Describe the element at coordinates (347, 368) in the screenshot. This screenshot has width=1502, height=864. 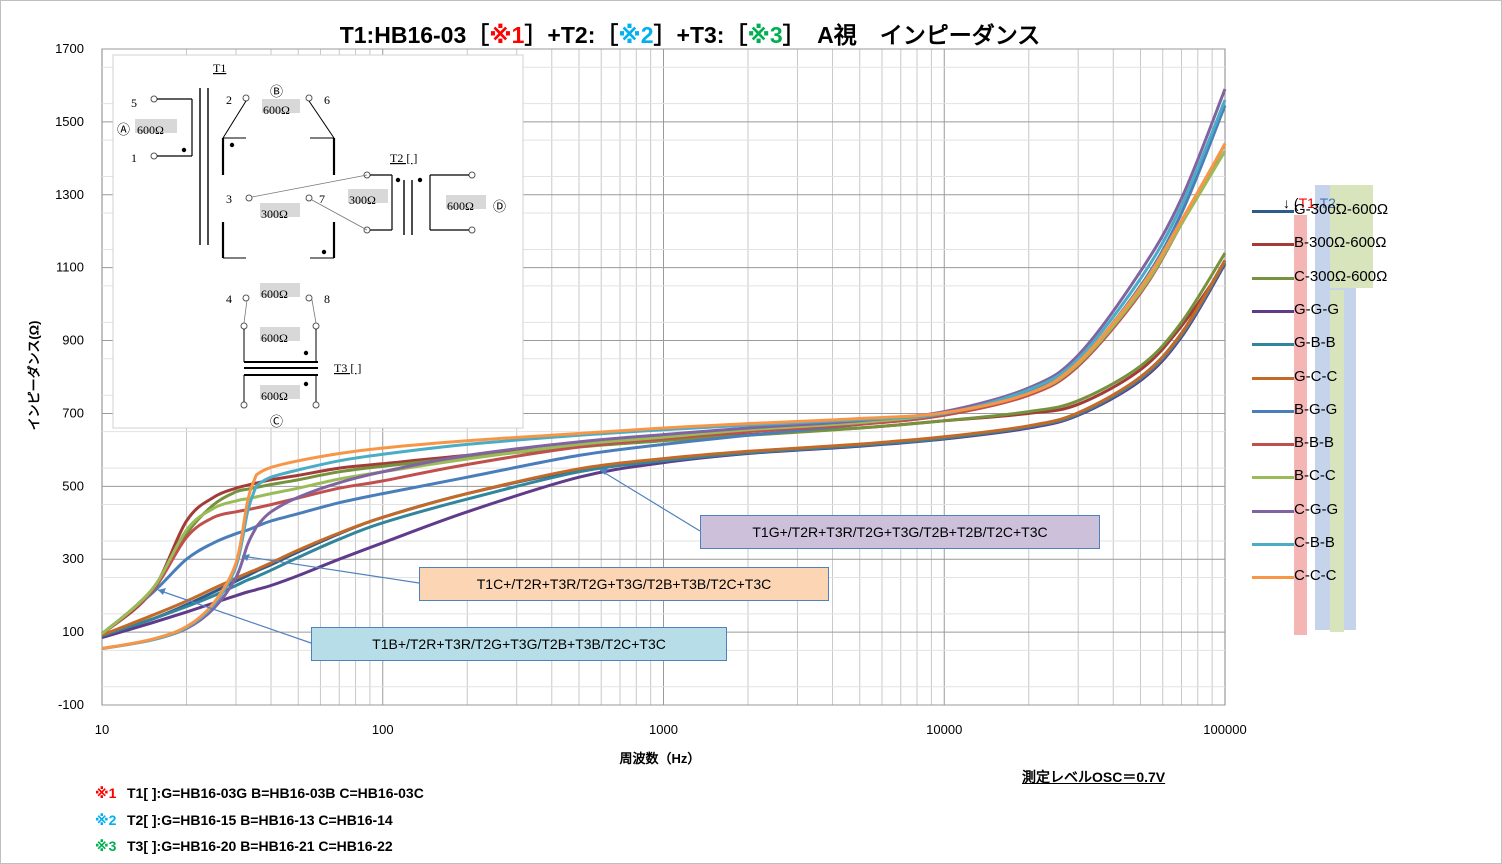
I see `inset-t3-label: T3 [ ]` at that location.